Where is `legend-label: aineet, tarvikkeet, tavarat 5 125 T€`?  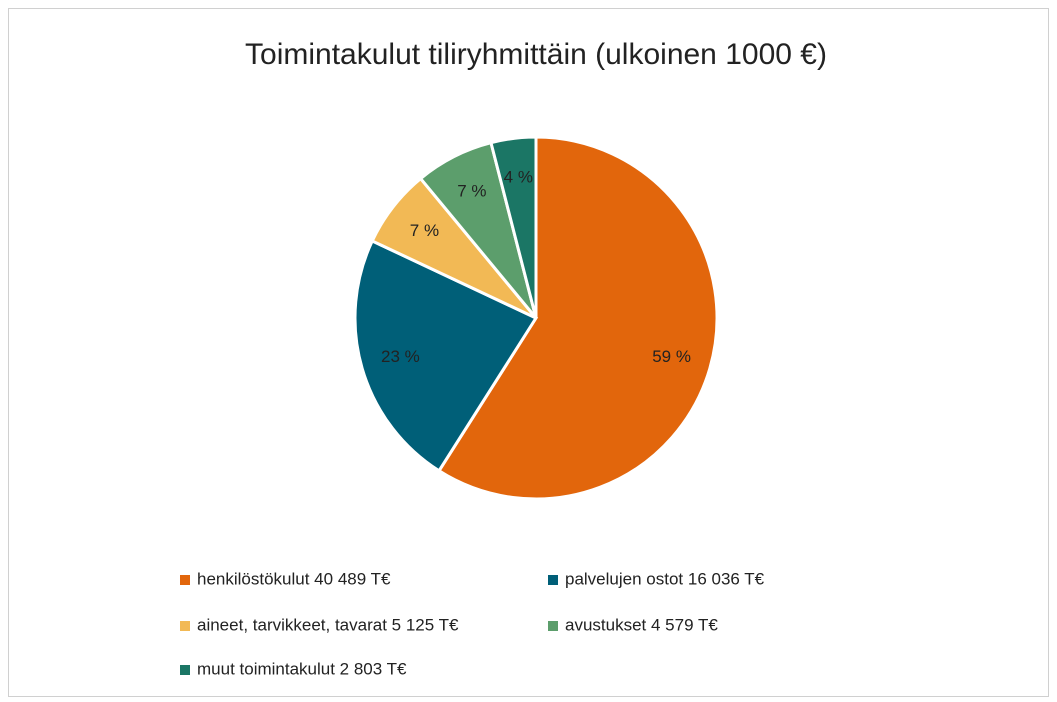
legend-label: aineet, tarvikkeet, tavarat 5 125 T€ is located at coordinates (328, 624).